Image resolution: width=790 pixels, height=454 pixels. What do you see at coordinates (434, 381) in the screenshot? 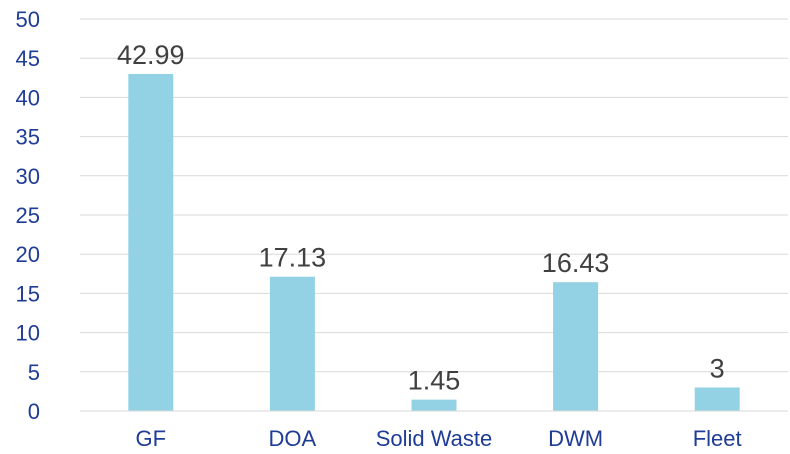
I see `data-label: 1.45` at bounding box center [434, 381].